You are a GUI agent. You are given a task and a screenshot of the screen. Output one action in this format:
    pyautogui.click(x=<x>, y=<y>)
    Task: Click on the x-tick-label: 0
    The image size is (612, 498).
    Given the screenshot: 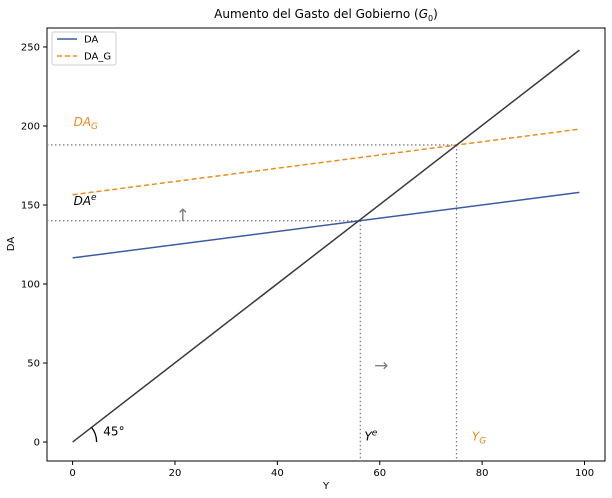 What is the action you would take?
    pyautogui.click(x=72, y=473)
    